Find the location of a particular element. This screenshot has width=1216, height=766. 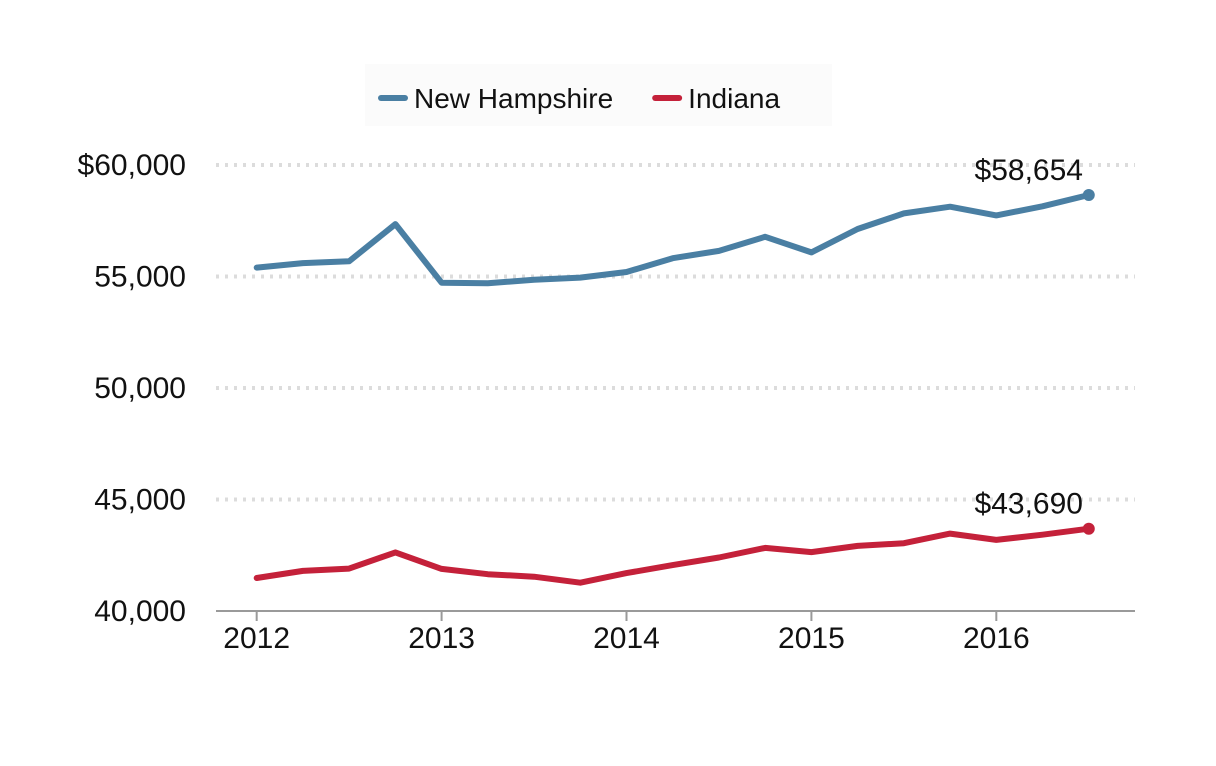

y-tick-label: 45,000 is located at coordinates (140, 500).